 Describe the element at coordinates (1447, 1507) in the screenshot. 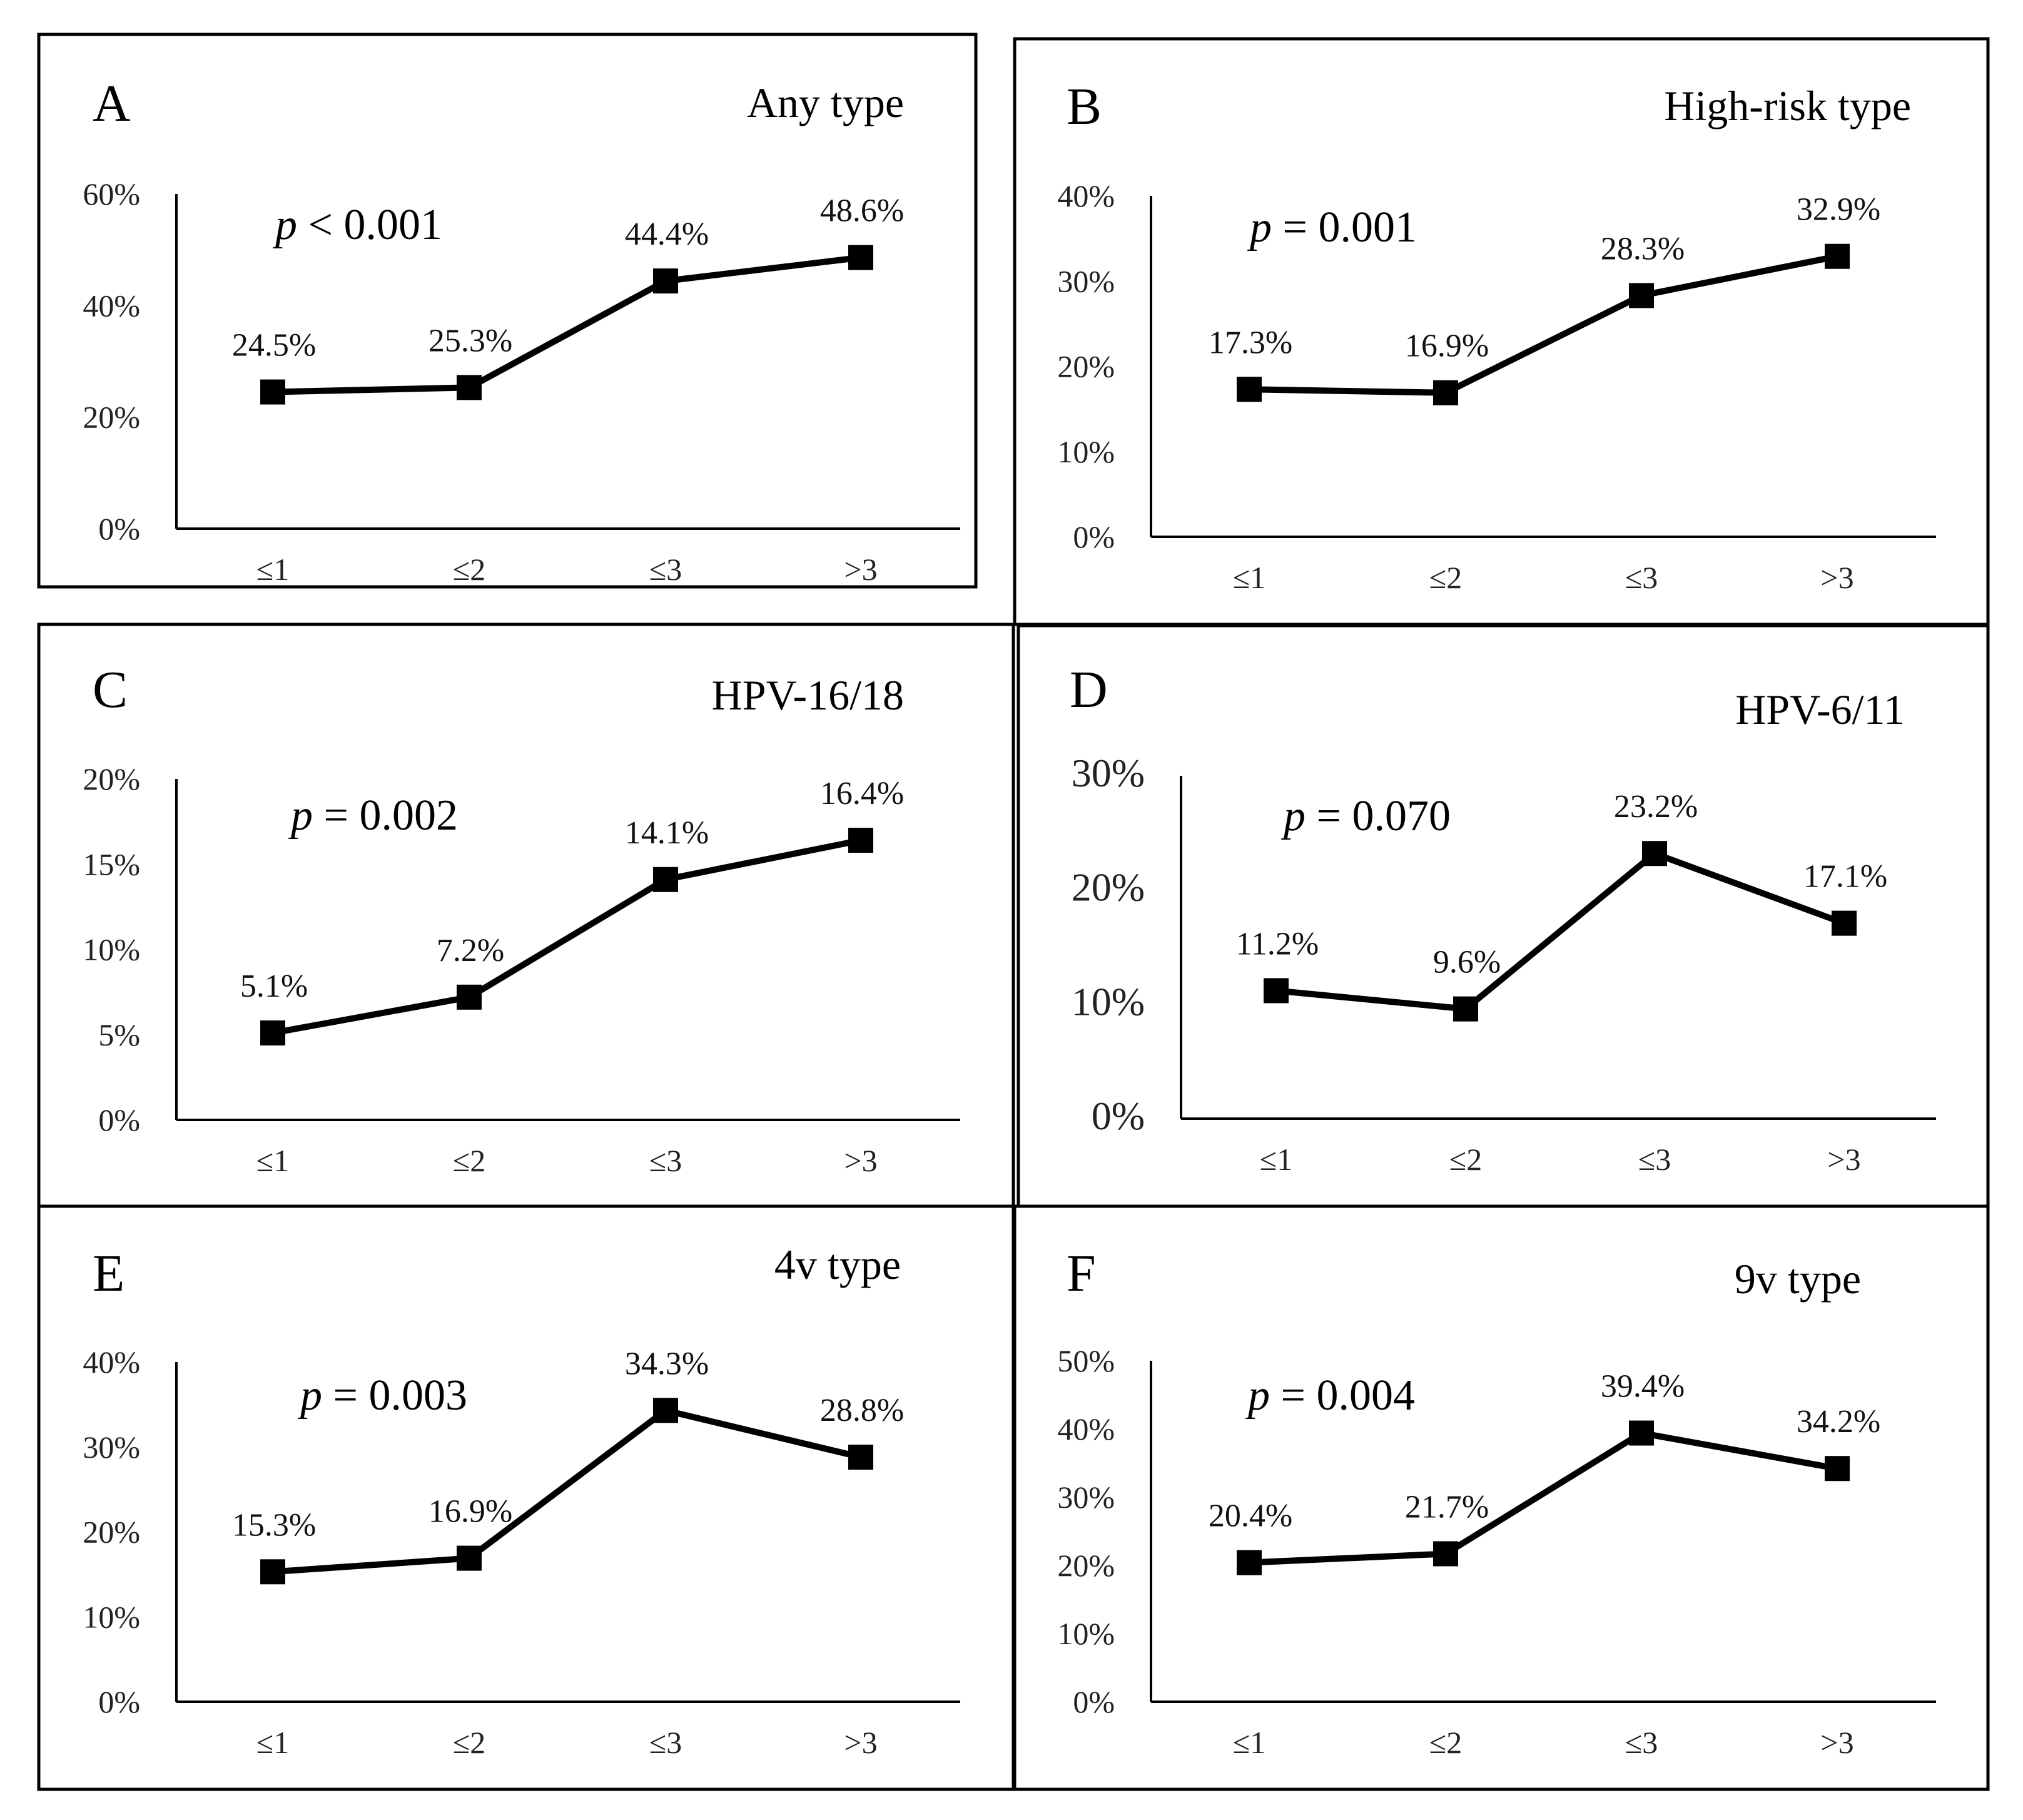

I see `data-label: 21.7%` at that location.